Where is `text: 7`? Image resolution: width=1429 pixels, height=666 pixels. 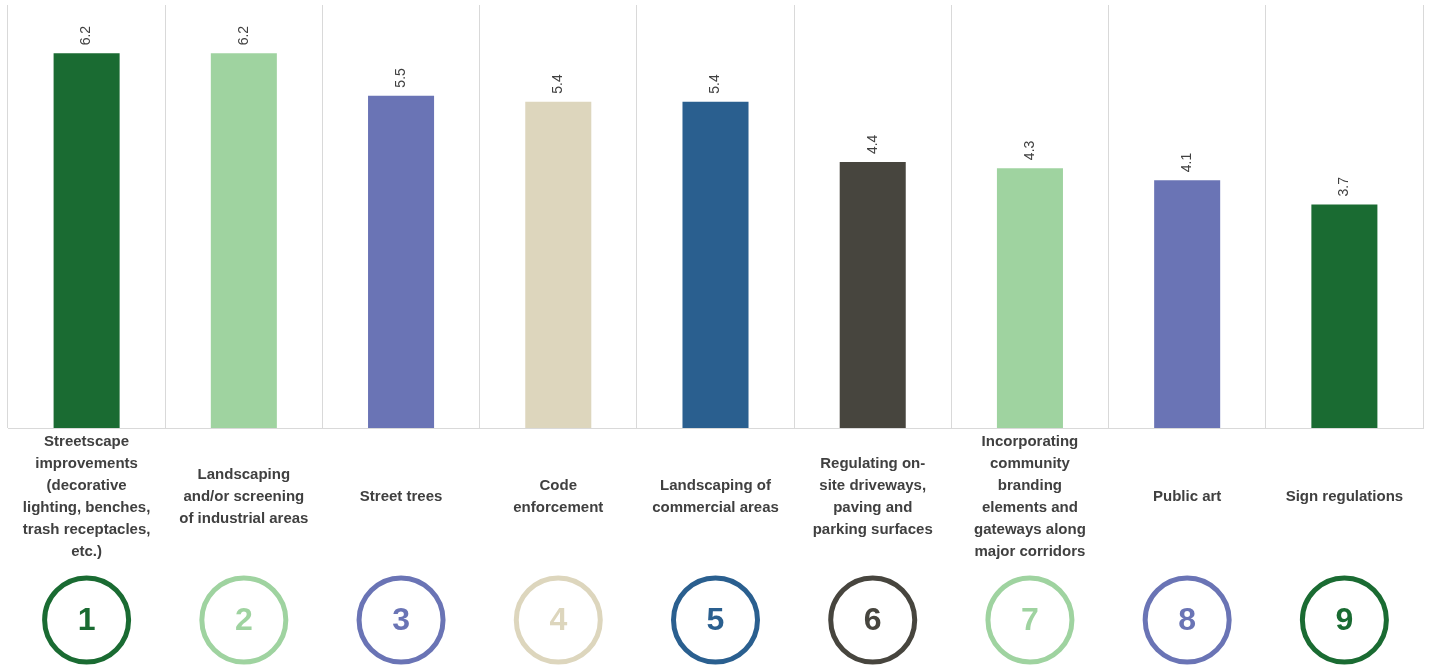
text: 7 is located at coordinates (1030, 618).